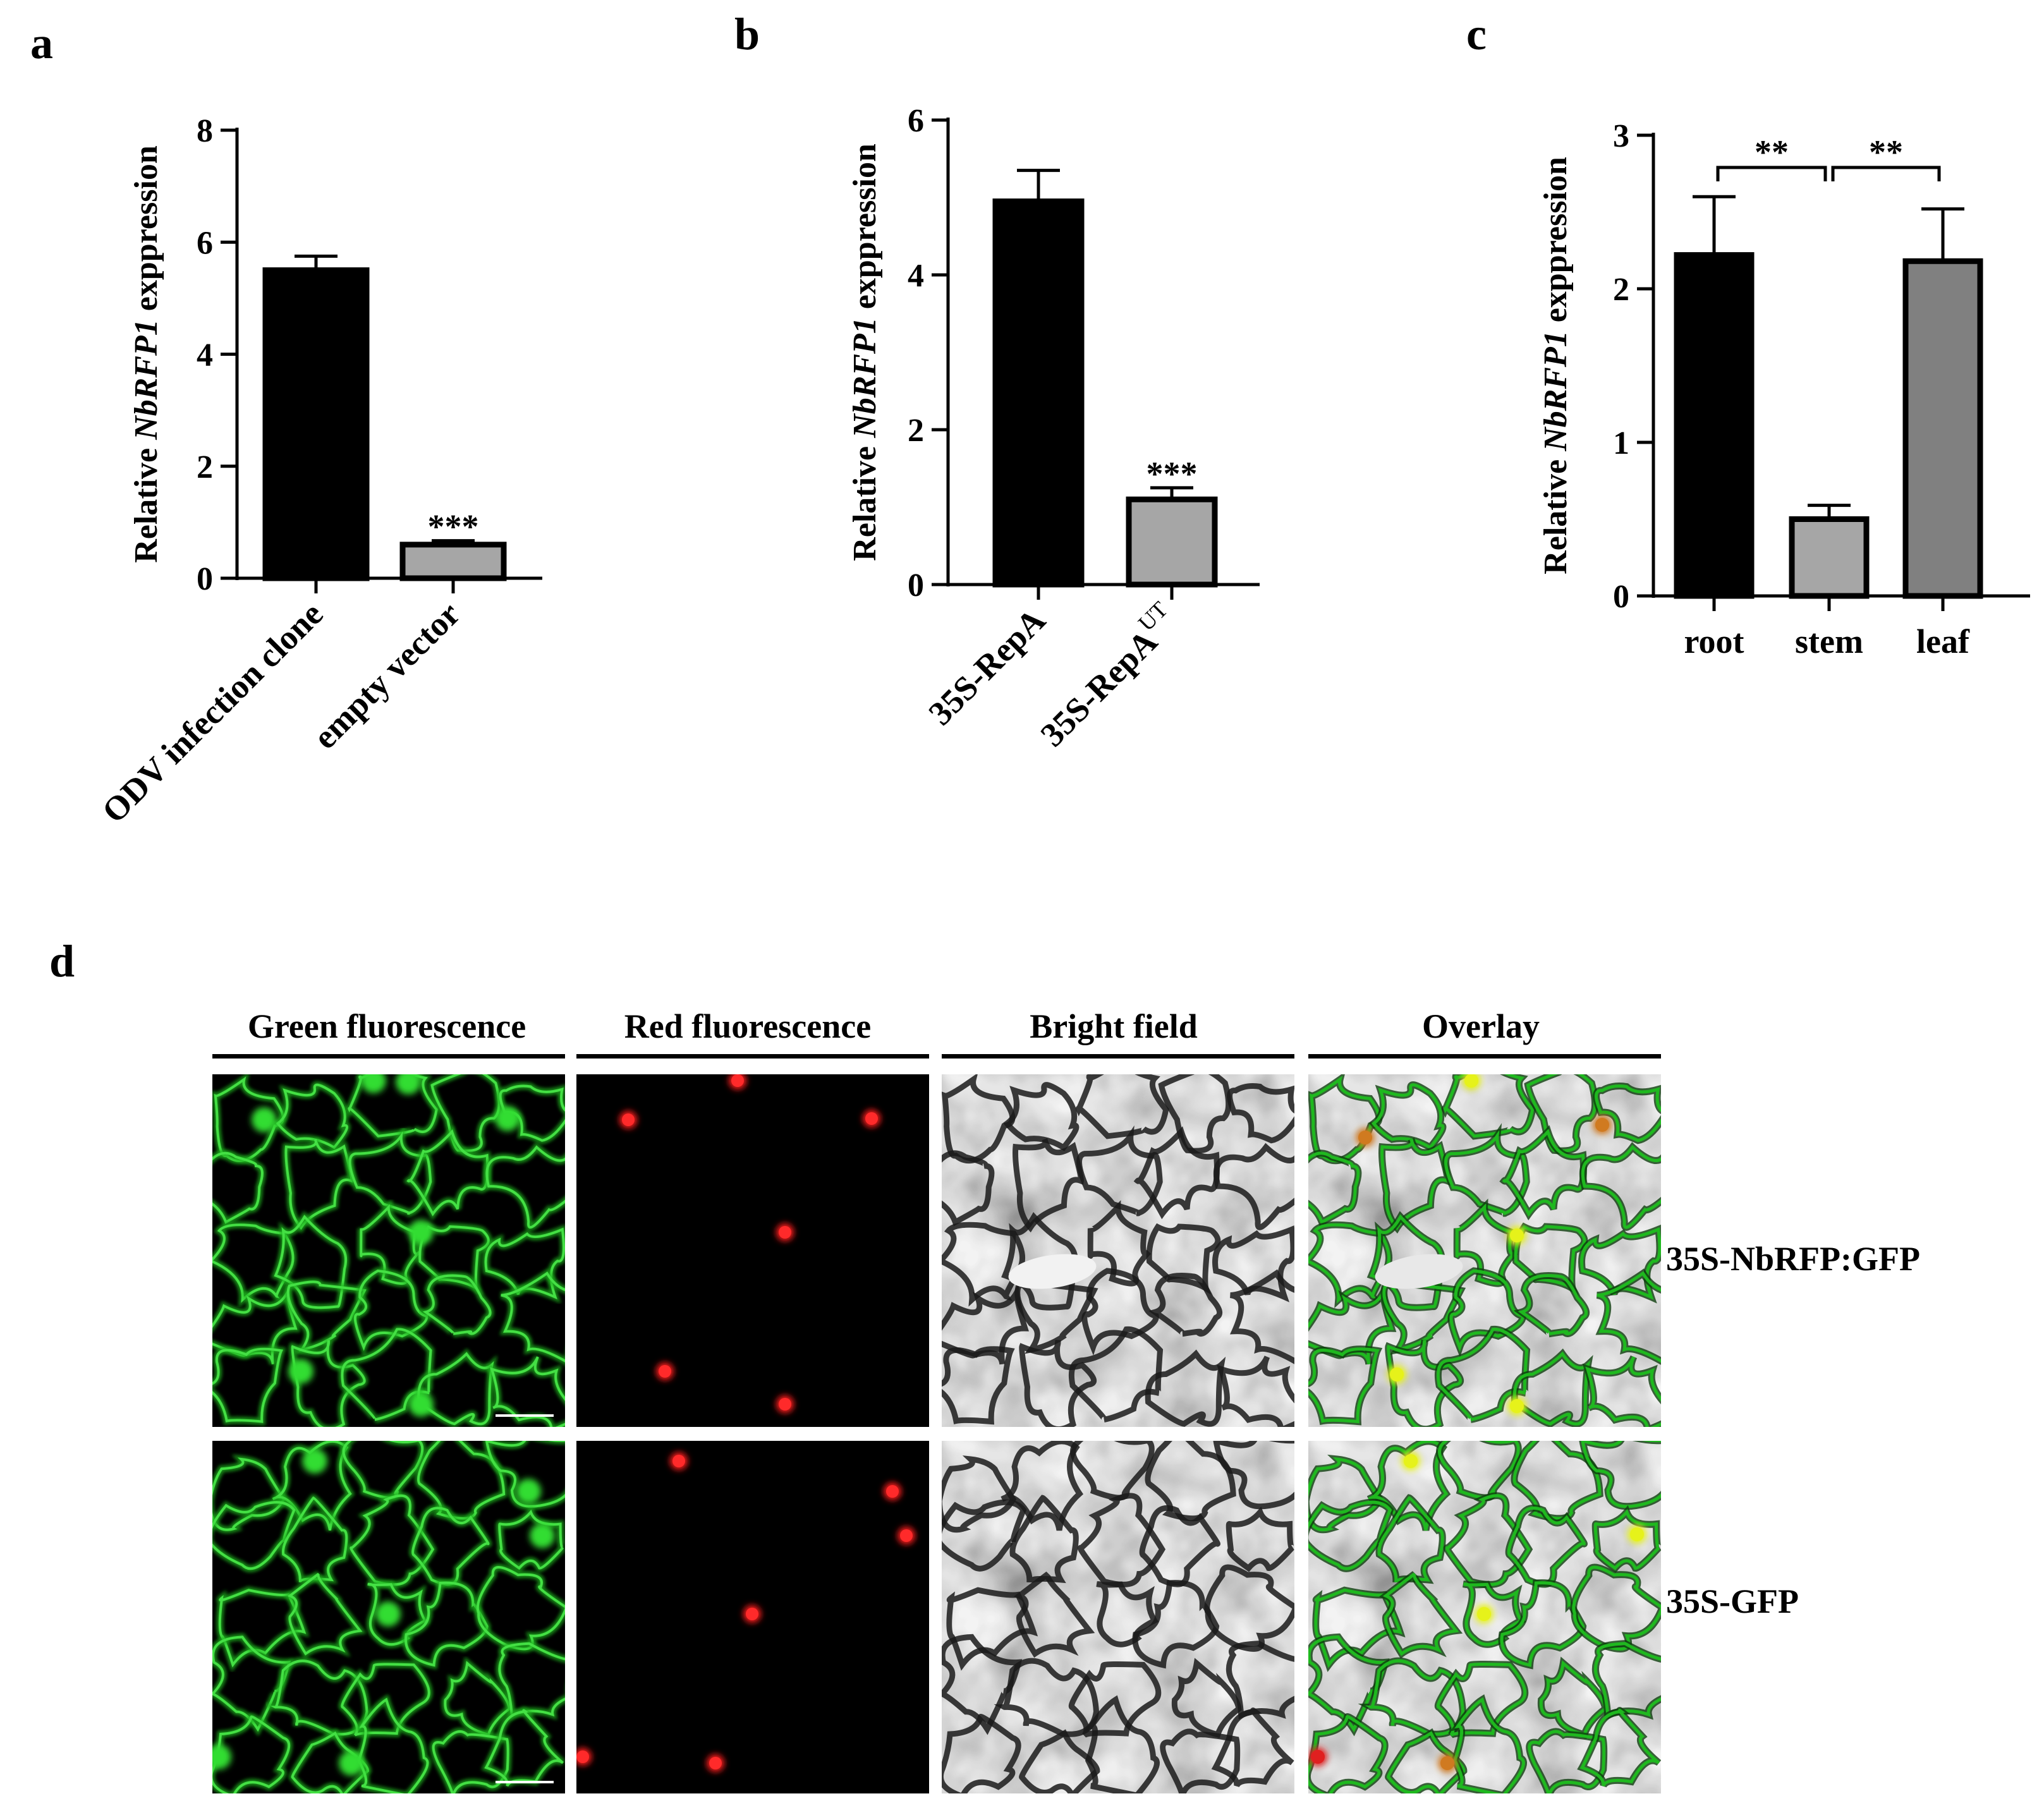 The height and width of the screenshot is (1820, 2044). I want to click on x-tick-label: stem, so click(1829, 641).